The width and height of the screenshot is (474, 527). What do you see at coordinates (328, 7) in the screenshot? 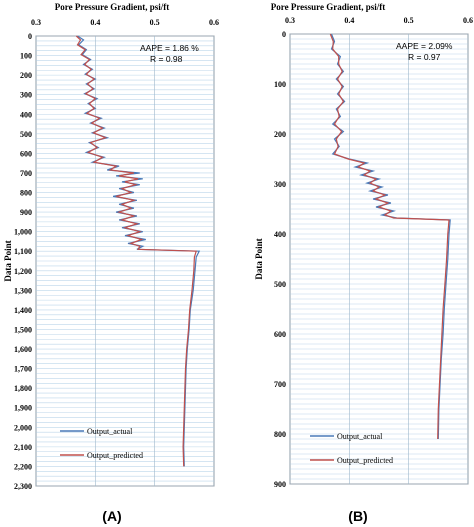
I see `panel-b-title: Pore Pressure Gradient, psi/ft` at bounding box center [328, 7].